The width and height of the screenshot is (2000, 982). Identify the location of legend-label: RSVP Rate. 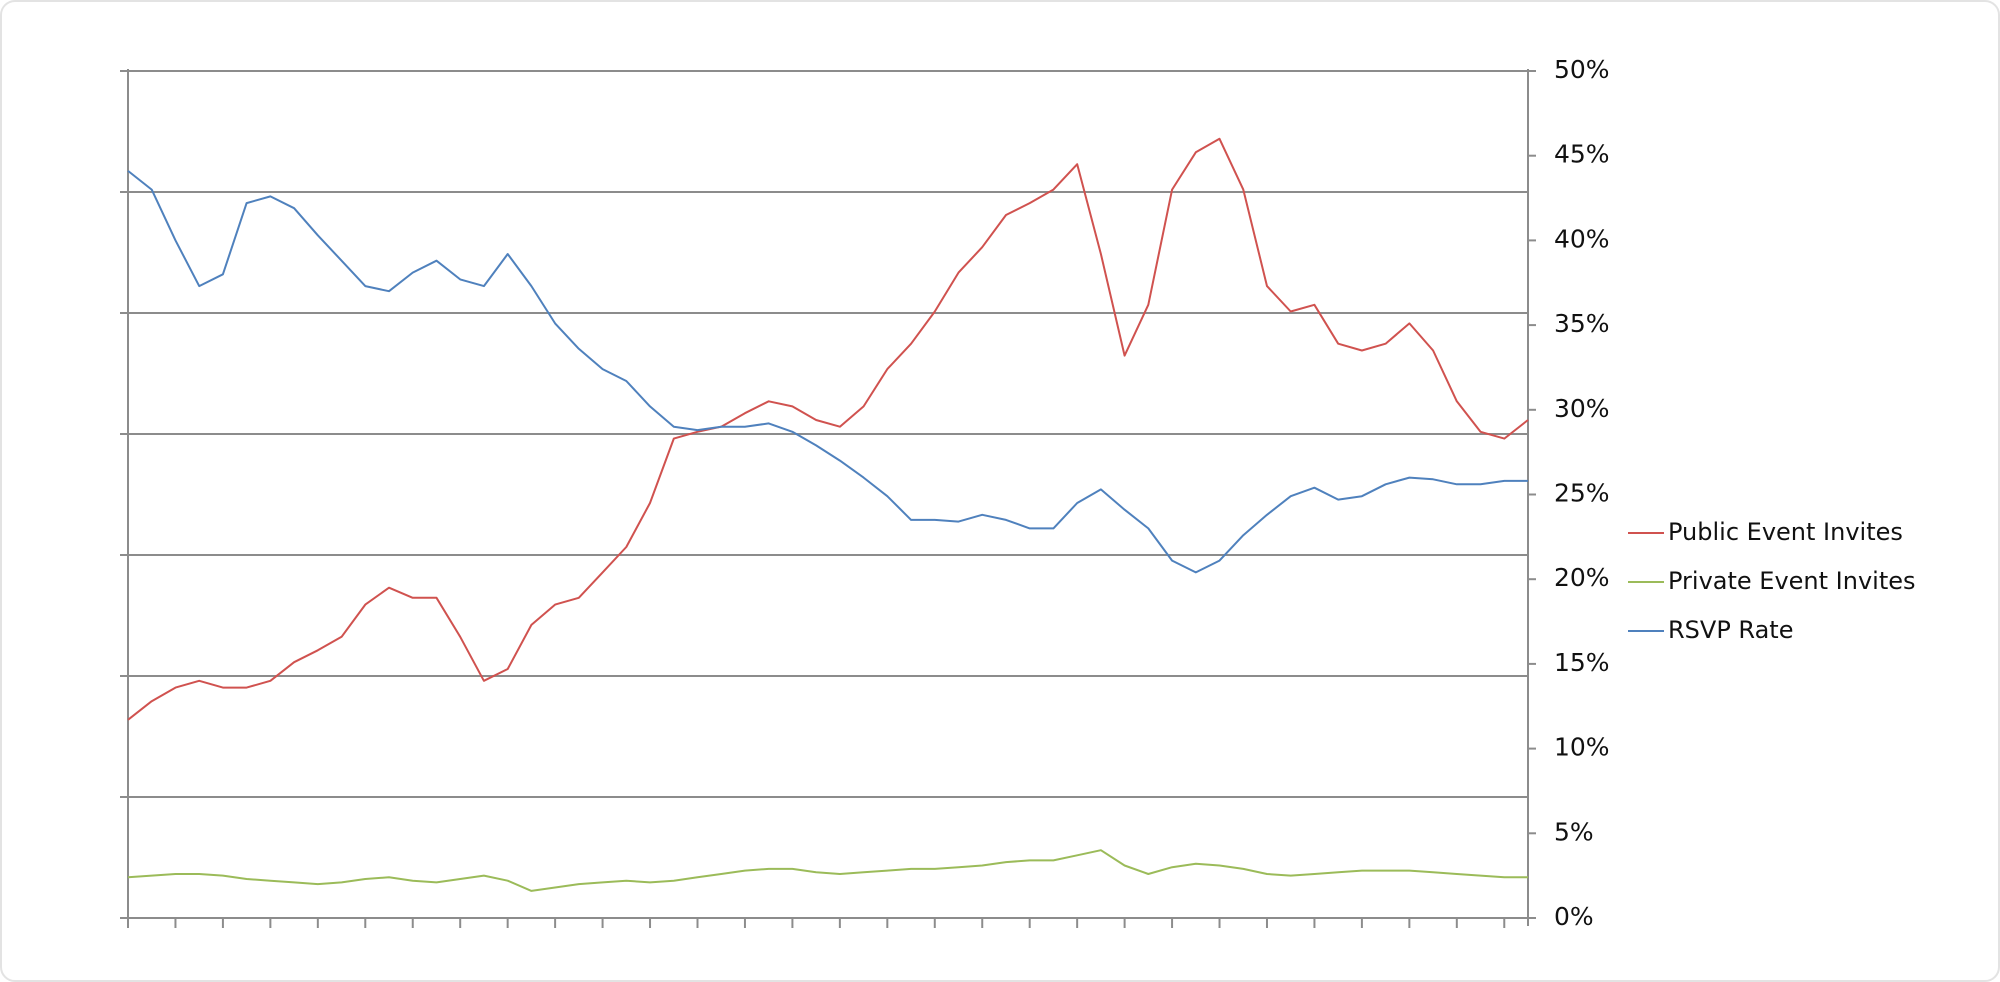
(1730, 630).